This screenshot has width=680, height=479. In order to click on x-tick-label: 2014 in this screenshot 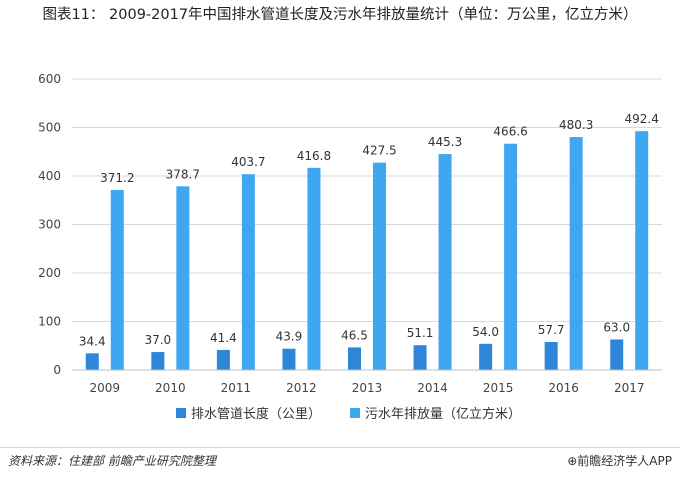, I will do `click(432, 388)`.